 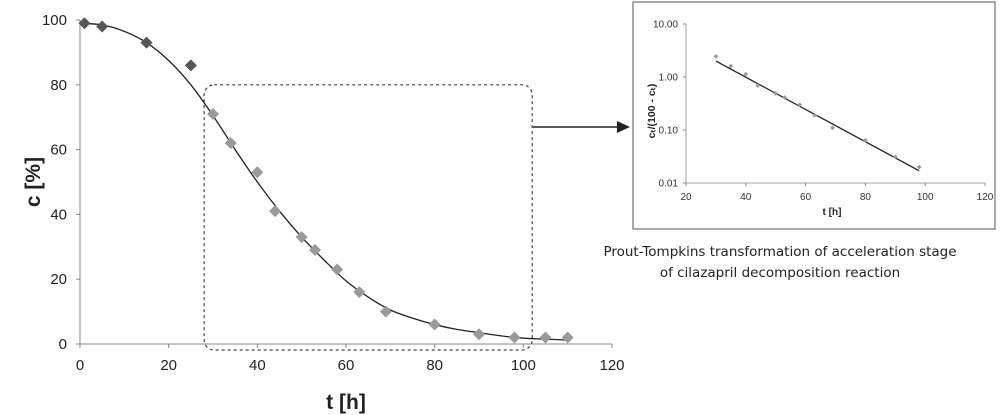 What do you see at coordinates (665, 25) in the screenshot?
I see `inset-y-tick-label: 10.00` at bounding box center [665, 25].